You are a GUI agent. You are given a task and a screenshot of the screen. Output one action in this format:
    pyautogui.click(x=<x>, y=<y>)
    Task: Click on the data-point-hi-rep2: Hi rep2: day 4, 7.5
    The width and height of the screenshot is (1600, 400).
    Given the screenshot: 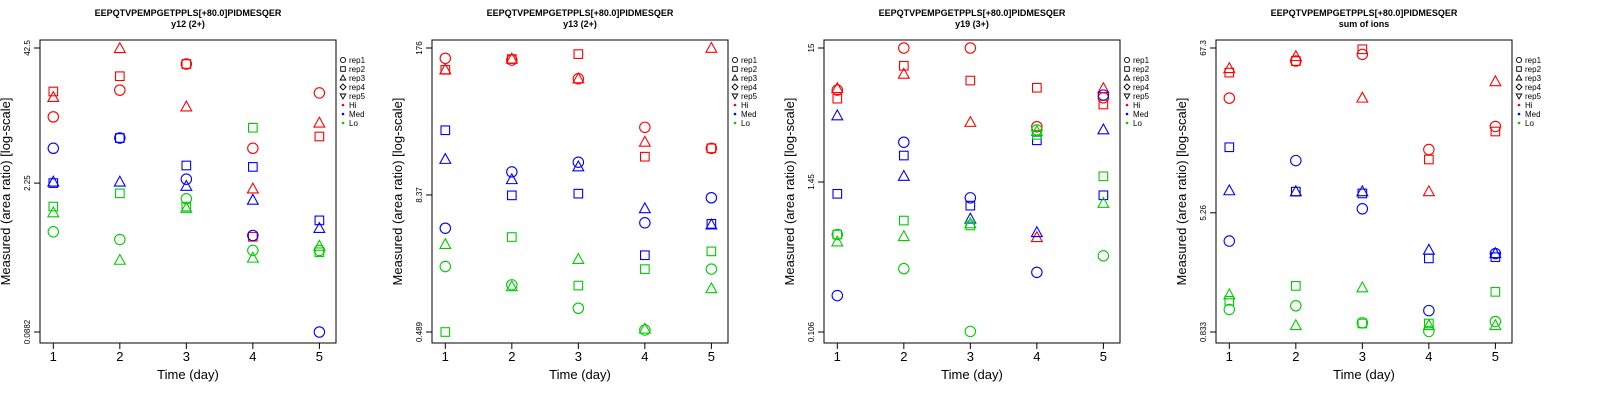 What is the action you would take?
    pyautogui.click(x=1037, y=87)
    